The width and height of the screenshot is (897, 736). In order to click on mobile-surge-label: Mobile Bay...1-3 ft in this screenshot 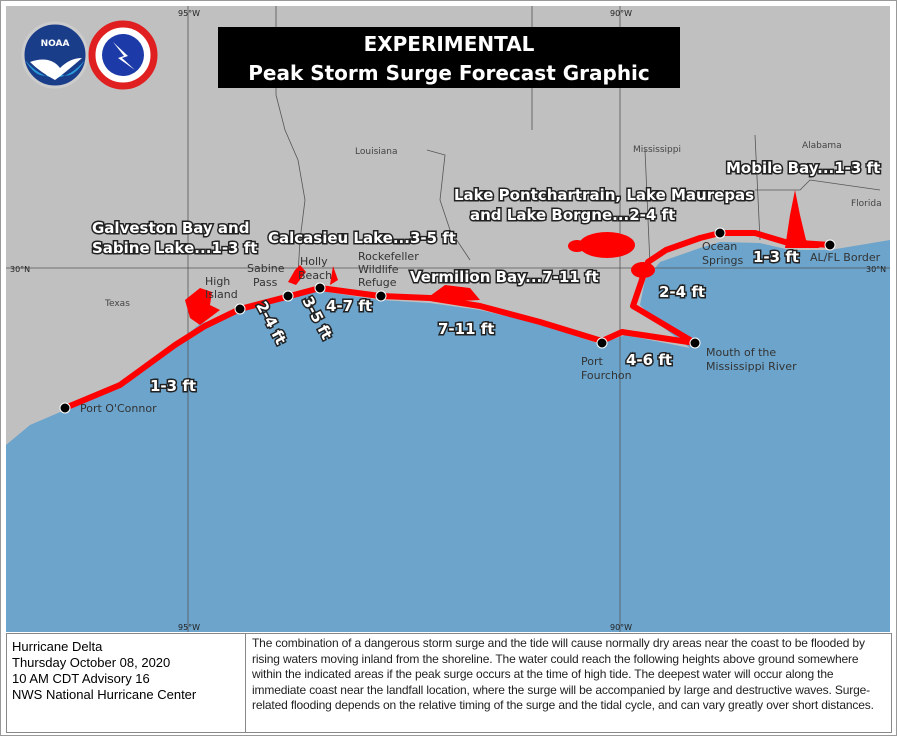, I will do `click(803, 168)`.